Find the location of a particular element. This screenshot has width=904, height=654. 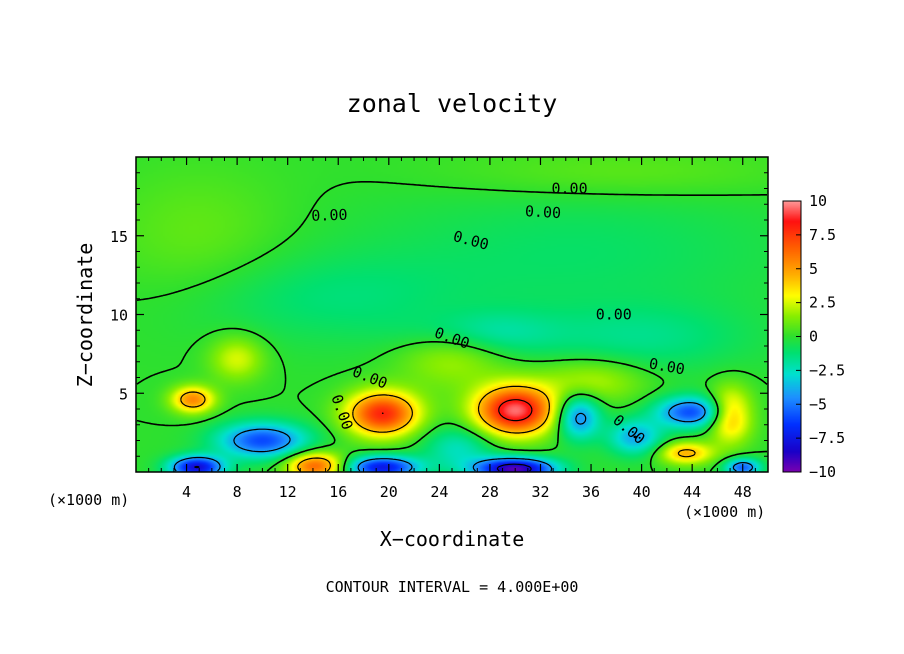

colorbar-tick-label: 2.5 is located at coordinates (822, 303).